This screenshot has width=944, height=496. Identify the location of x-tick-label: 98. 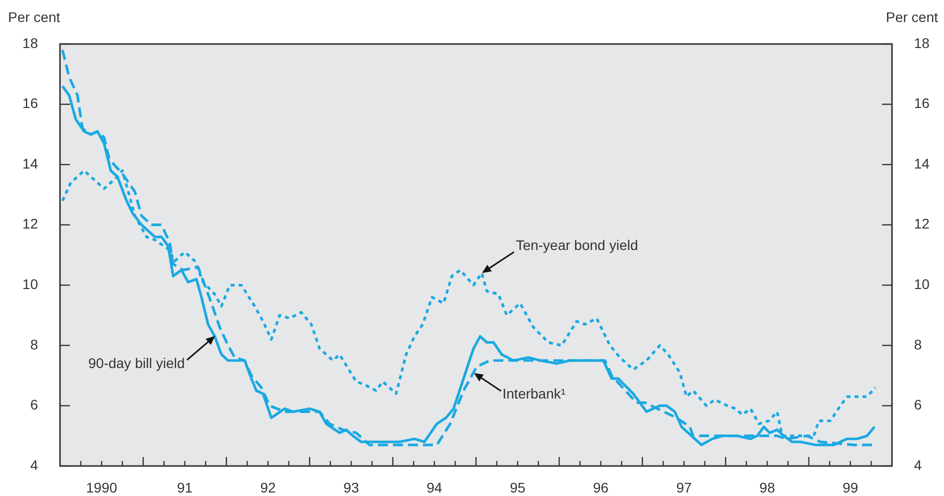
(767, 487).